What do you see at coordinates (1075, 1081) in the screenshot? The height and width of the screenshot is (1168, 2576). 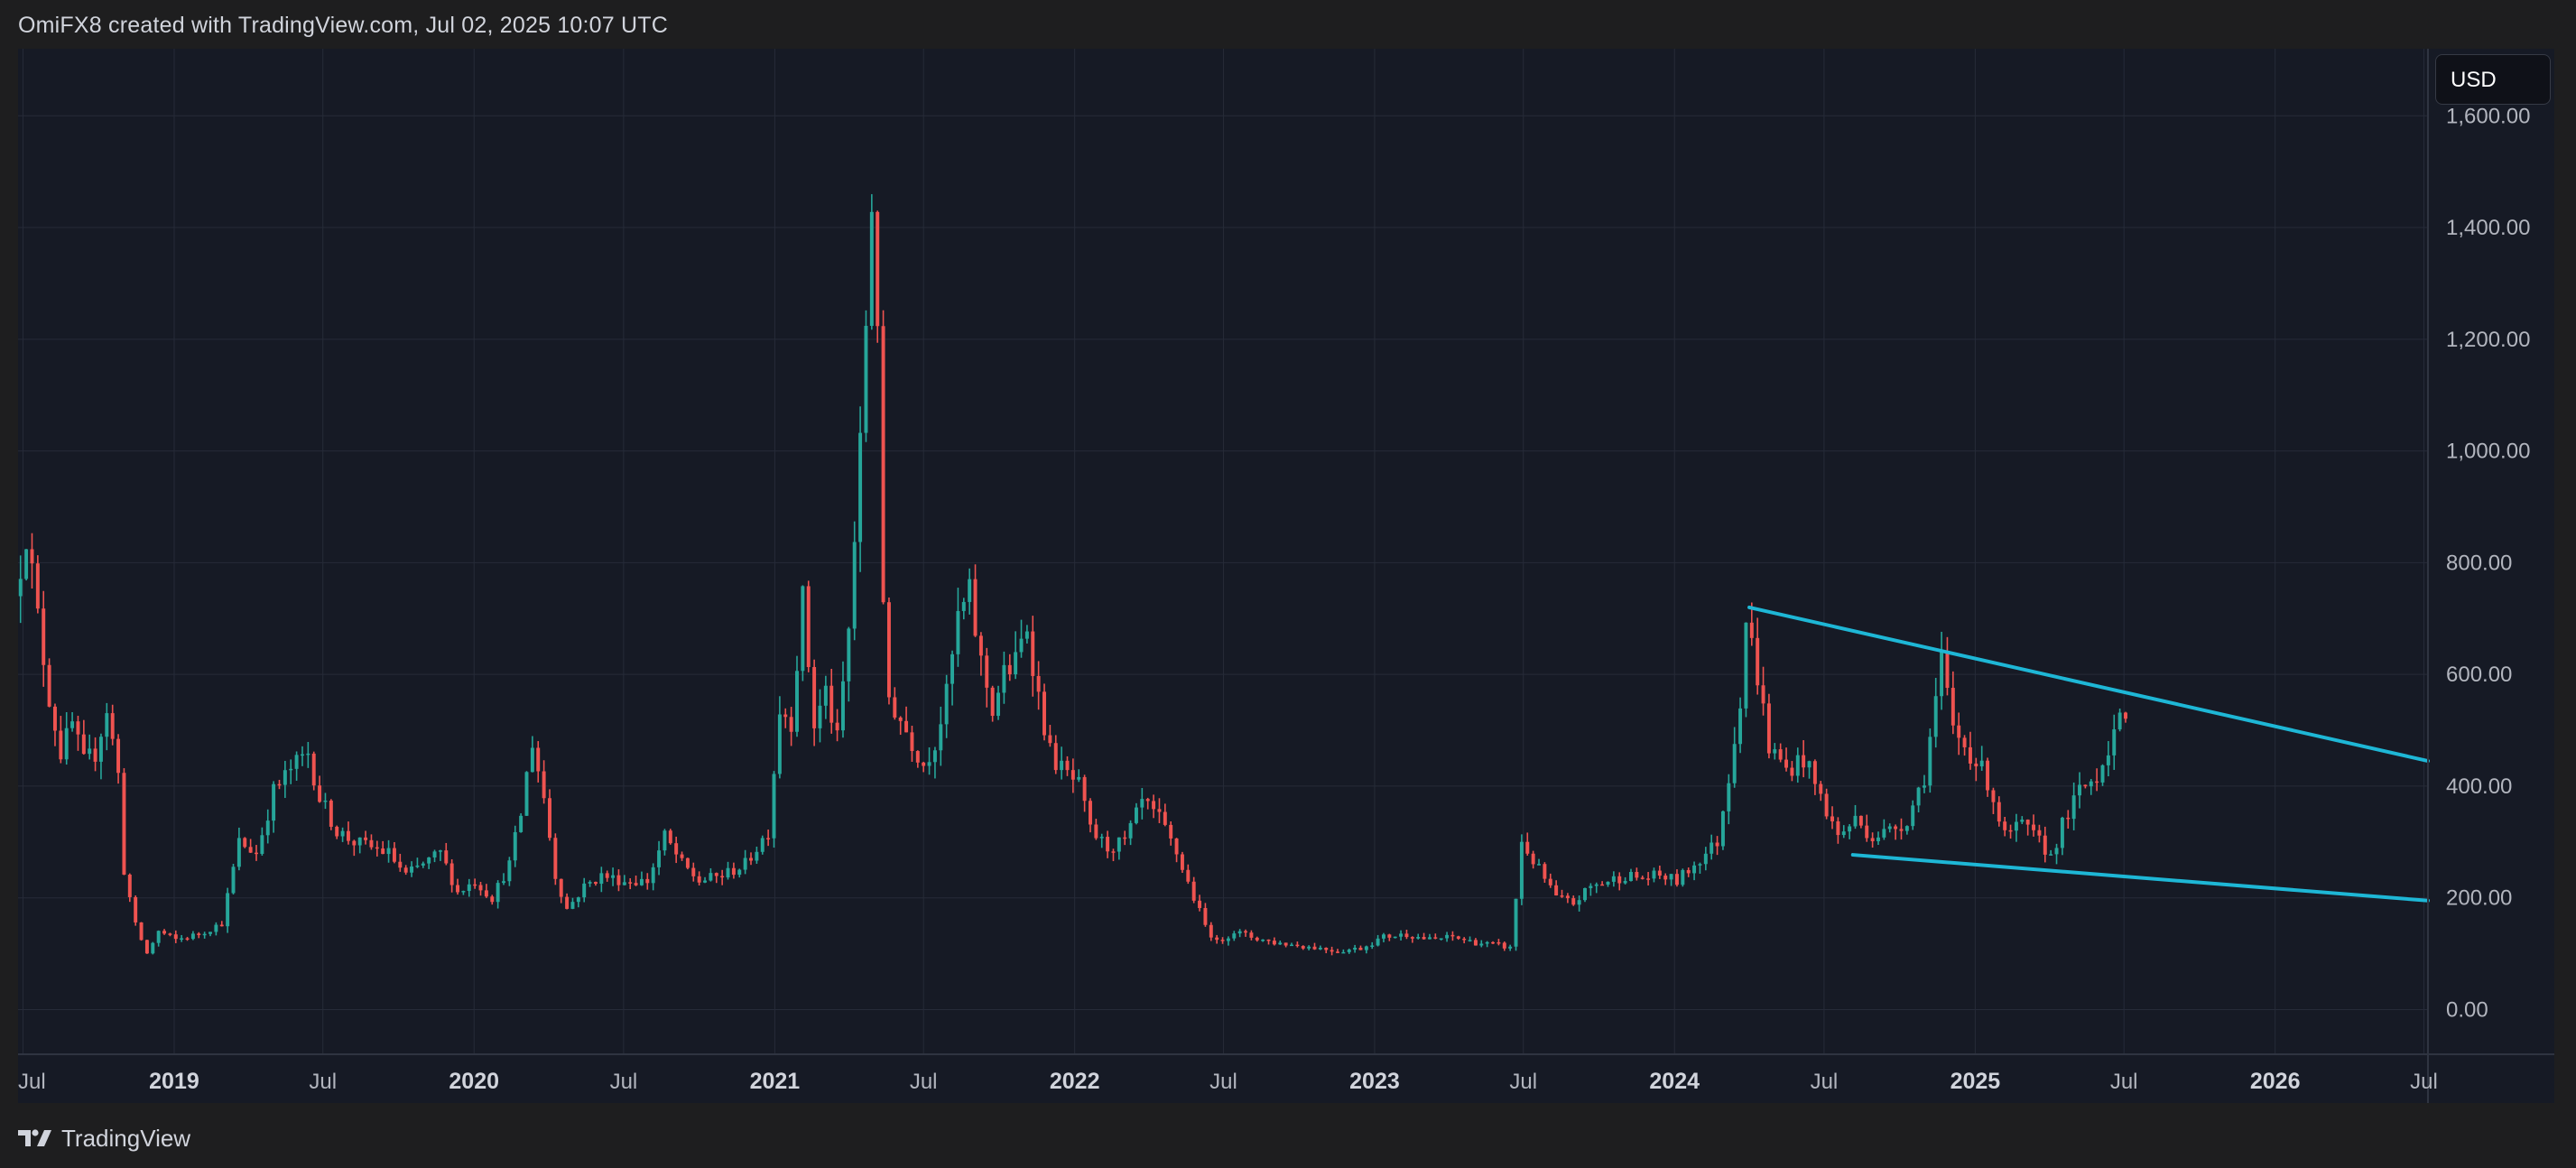 I see `time-axis-label: 2022` at bounding box center [1075, 1081].